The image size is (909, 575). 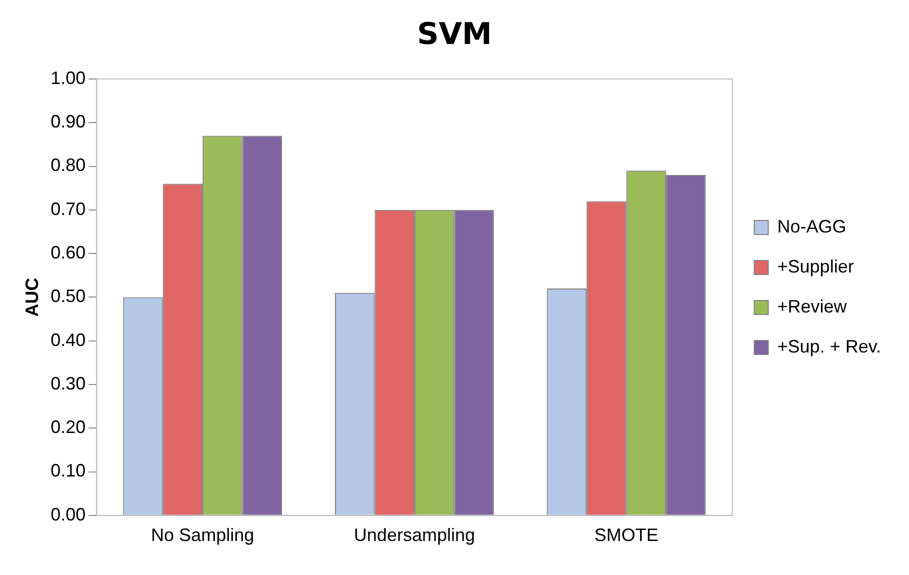 I want to click on x-tick-label: No Sampling, so click(x=202, y=535).